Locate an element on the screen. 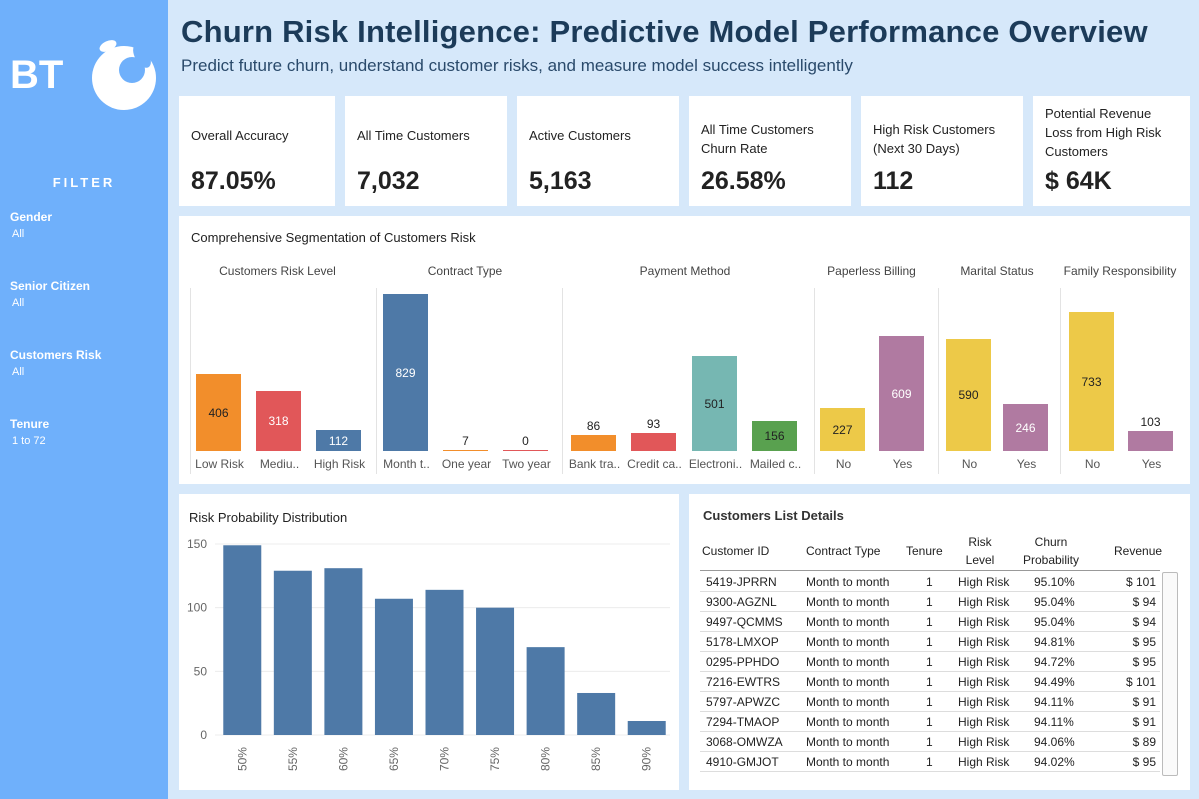 This screenshot has height=799, width=1199. cell-churn-probability: 95.04% is located at coordinates (1054, 602).